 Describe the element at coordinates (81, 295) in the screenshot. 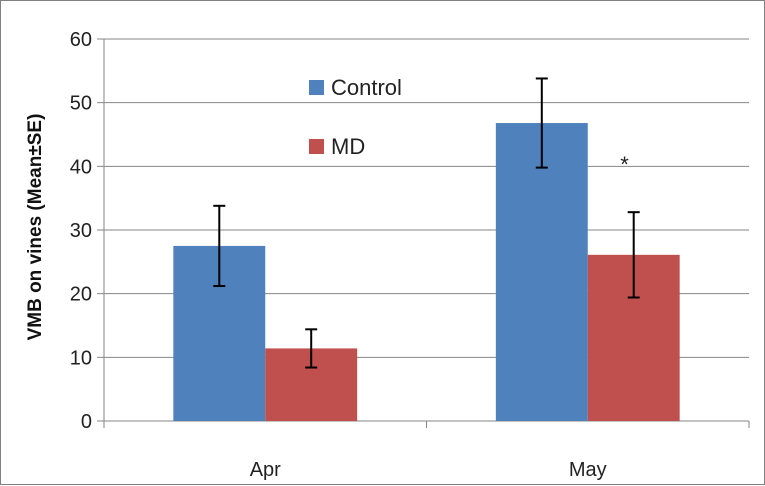

I see `y-tick-label: 20` at that location.